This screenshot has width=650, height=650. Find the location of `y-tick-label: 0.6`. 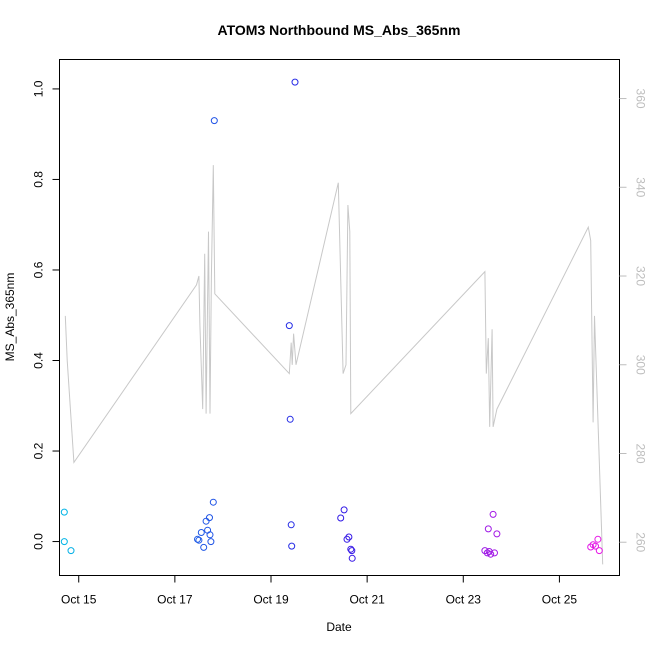

y-tick-label: 0.6 is located at coordinates (39, 269).